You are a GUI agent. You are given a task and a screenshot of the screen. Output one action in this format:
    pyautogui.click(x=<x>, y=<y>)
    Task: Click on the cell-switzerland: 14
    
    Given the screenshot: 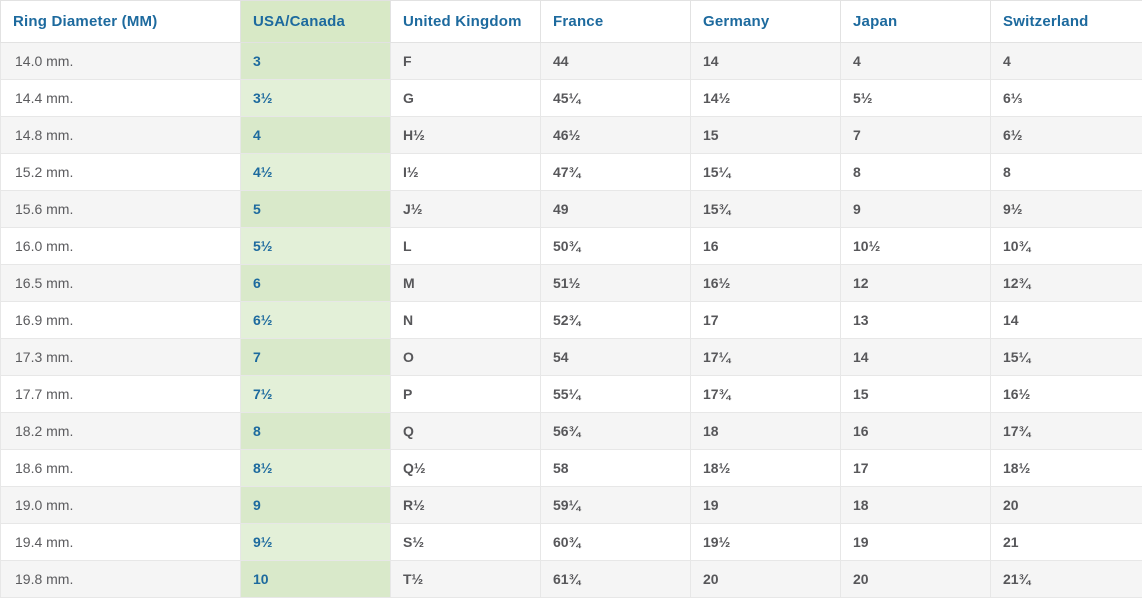 What is the action you would take?
    pyautogui.click(x=1066, y=320)
    